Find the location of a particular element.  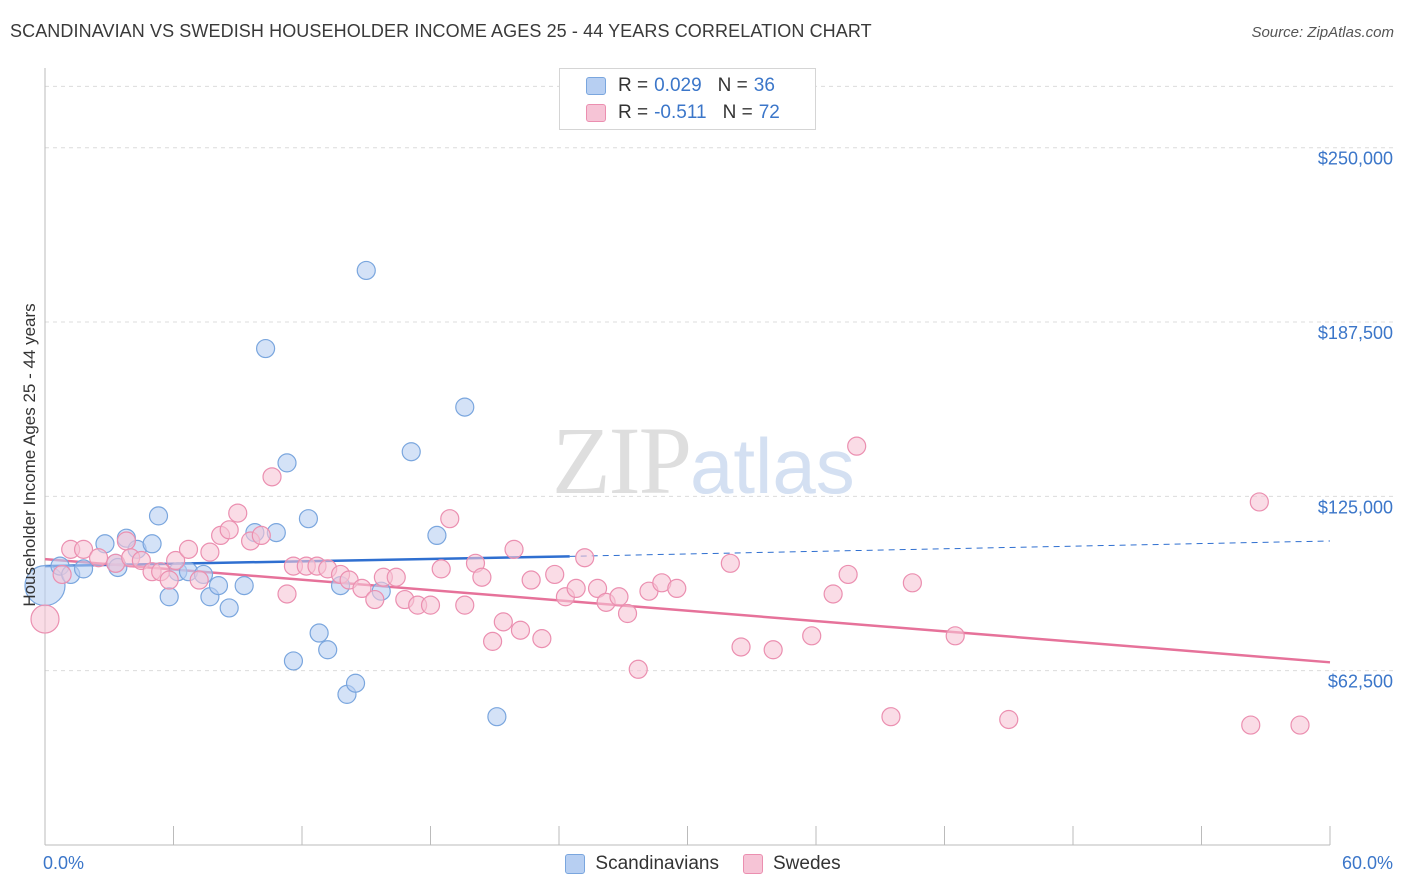

series-legend: Scandinavians Swedes is located at coordinates (703, 864).